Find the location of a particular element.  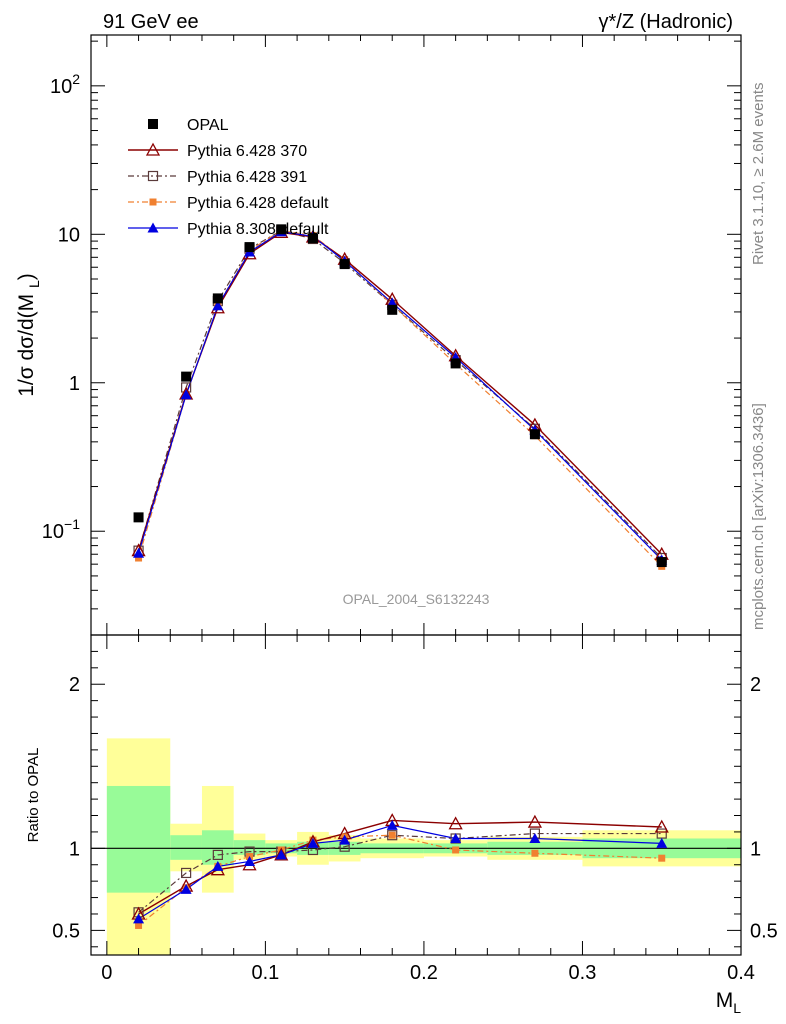

y-tick-label: 1 is located at coordinates (74, 384).